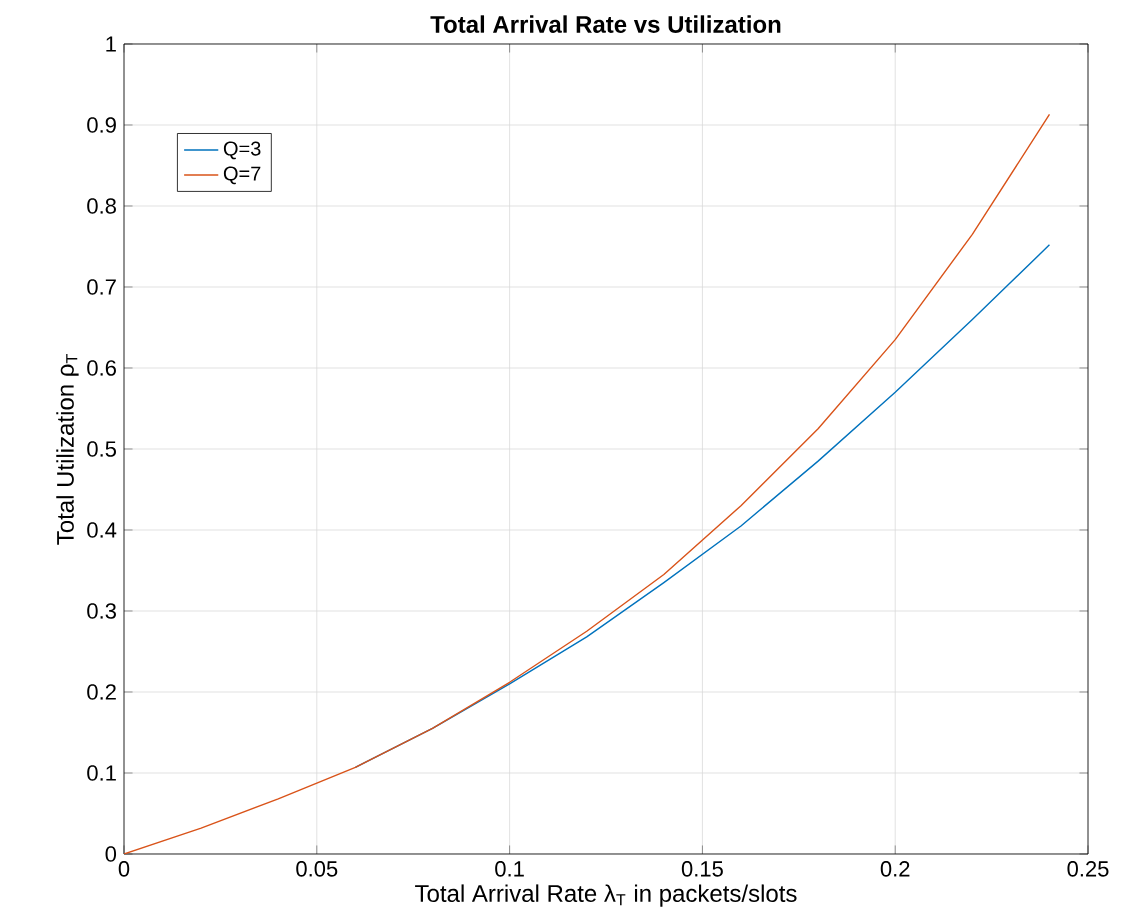  Describe the element at coordinates (509, 869) in the screenshot. I see `x-tick-label: 0.1` at that location.